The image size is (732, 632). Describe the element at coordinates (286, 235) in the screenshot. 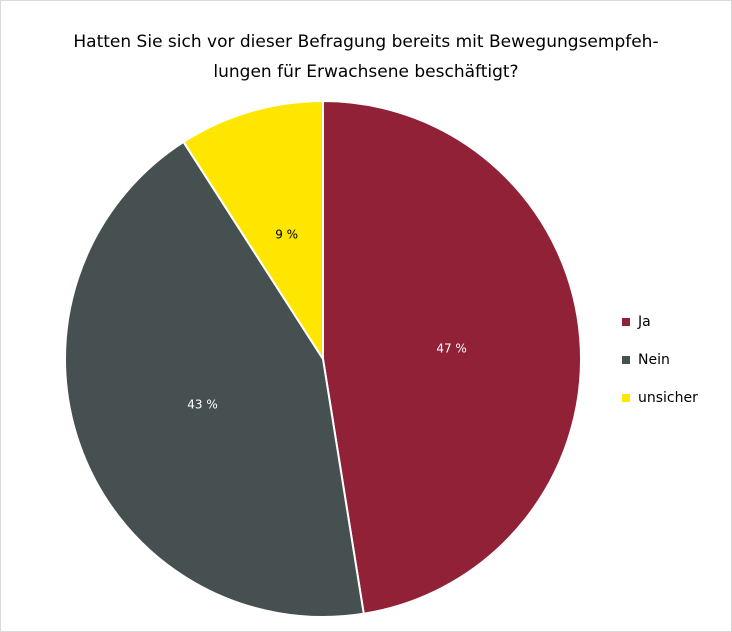

I see `data-label-unsicher: 9 %` at that location.